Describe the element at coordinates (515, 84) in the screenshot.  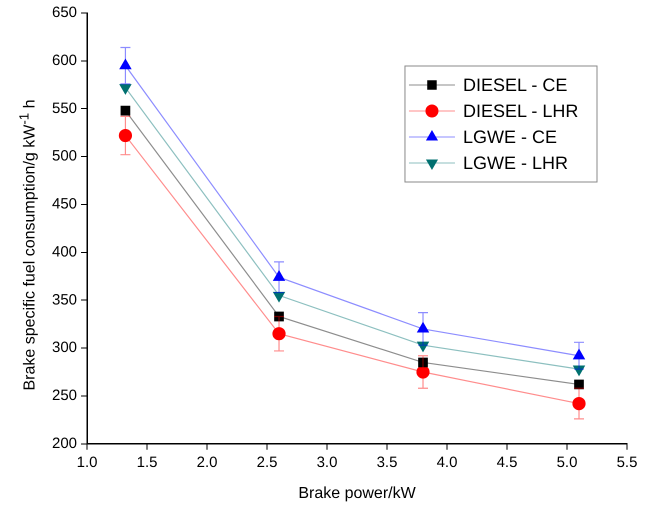
I see `legend-label: DIESEL - CE` at that location.